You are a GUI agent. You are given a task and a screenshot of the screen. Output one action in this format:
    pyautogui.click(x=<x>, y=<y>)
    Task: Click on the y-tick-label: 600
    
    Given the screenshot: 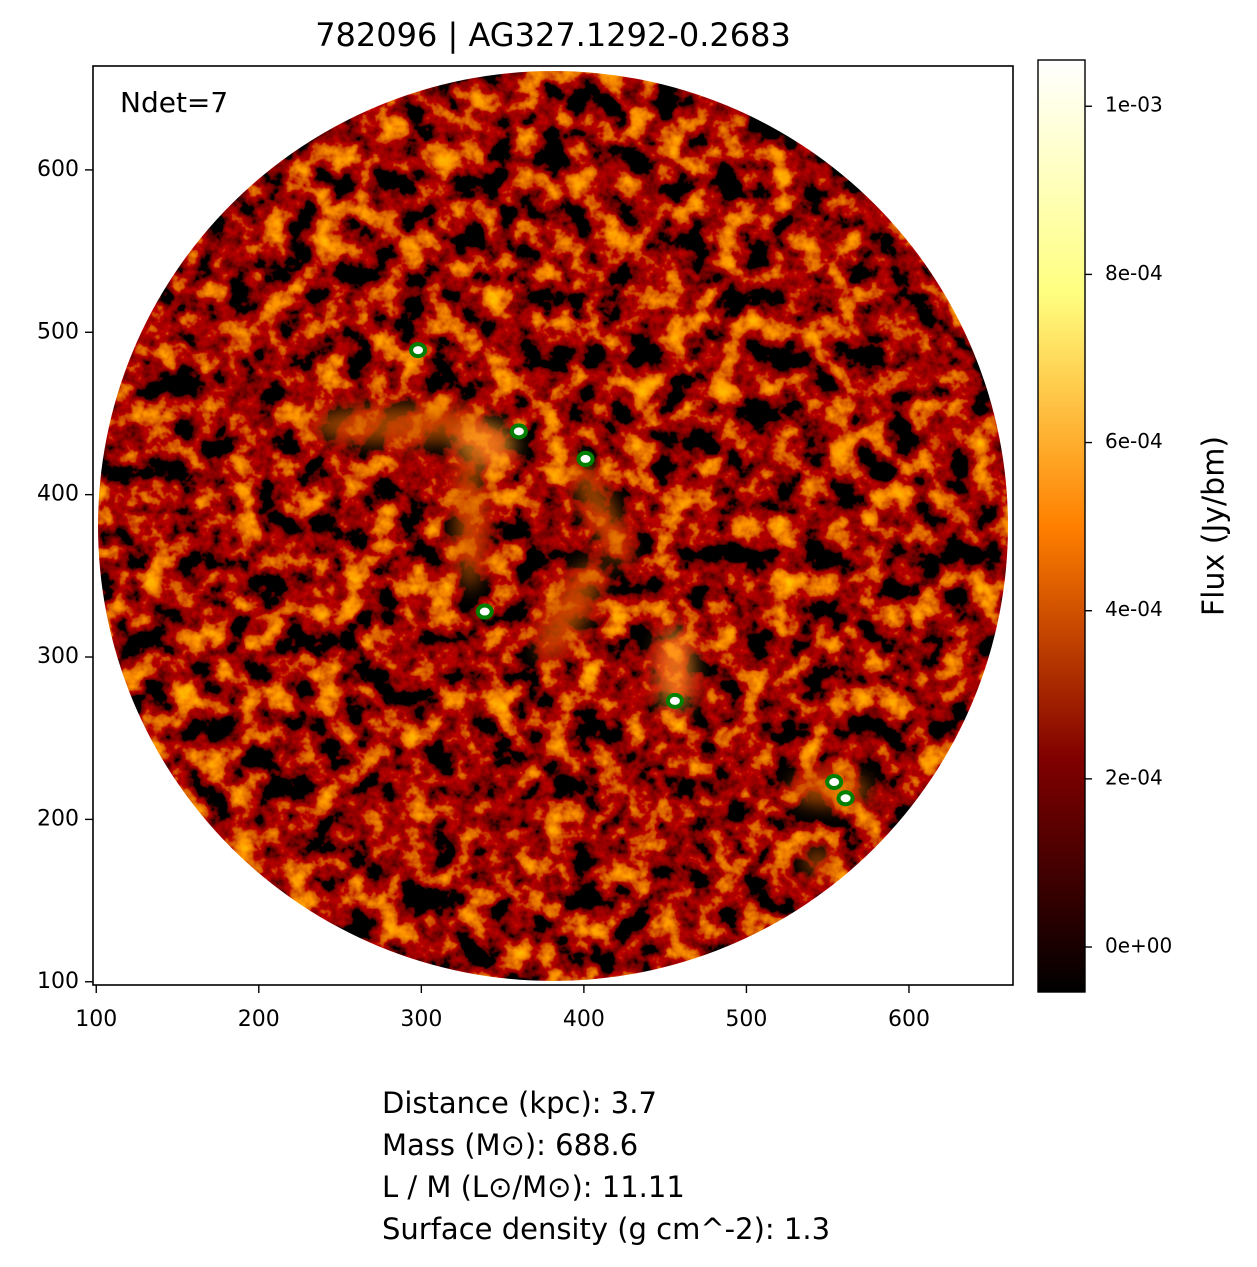 What is the action you would take?
    pyautogui.click(x=58, y=169)
    